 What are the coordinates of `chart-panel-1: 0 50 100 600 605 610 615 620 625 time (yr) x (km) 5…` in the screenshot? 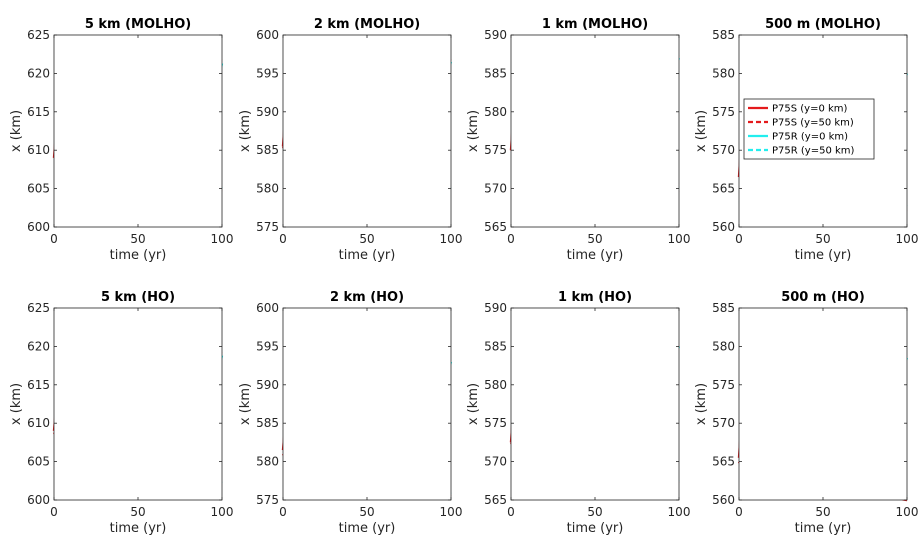 It's located at (121, 140).